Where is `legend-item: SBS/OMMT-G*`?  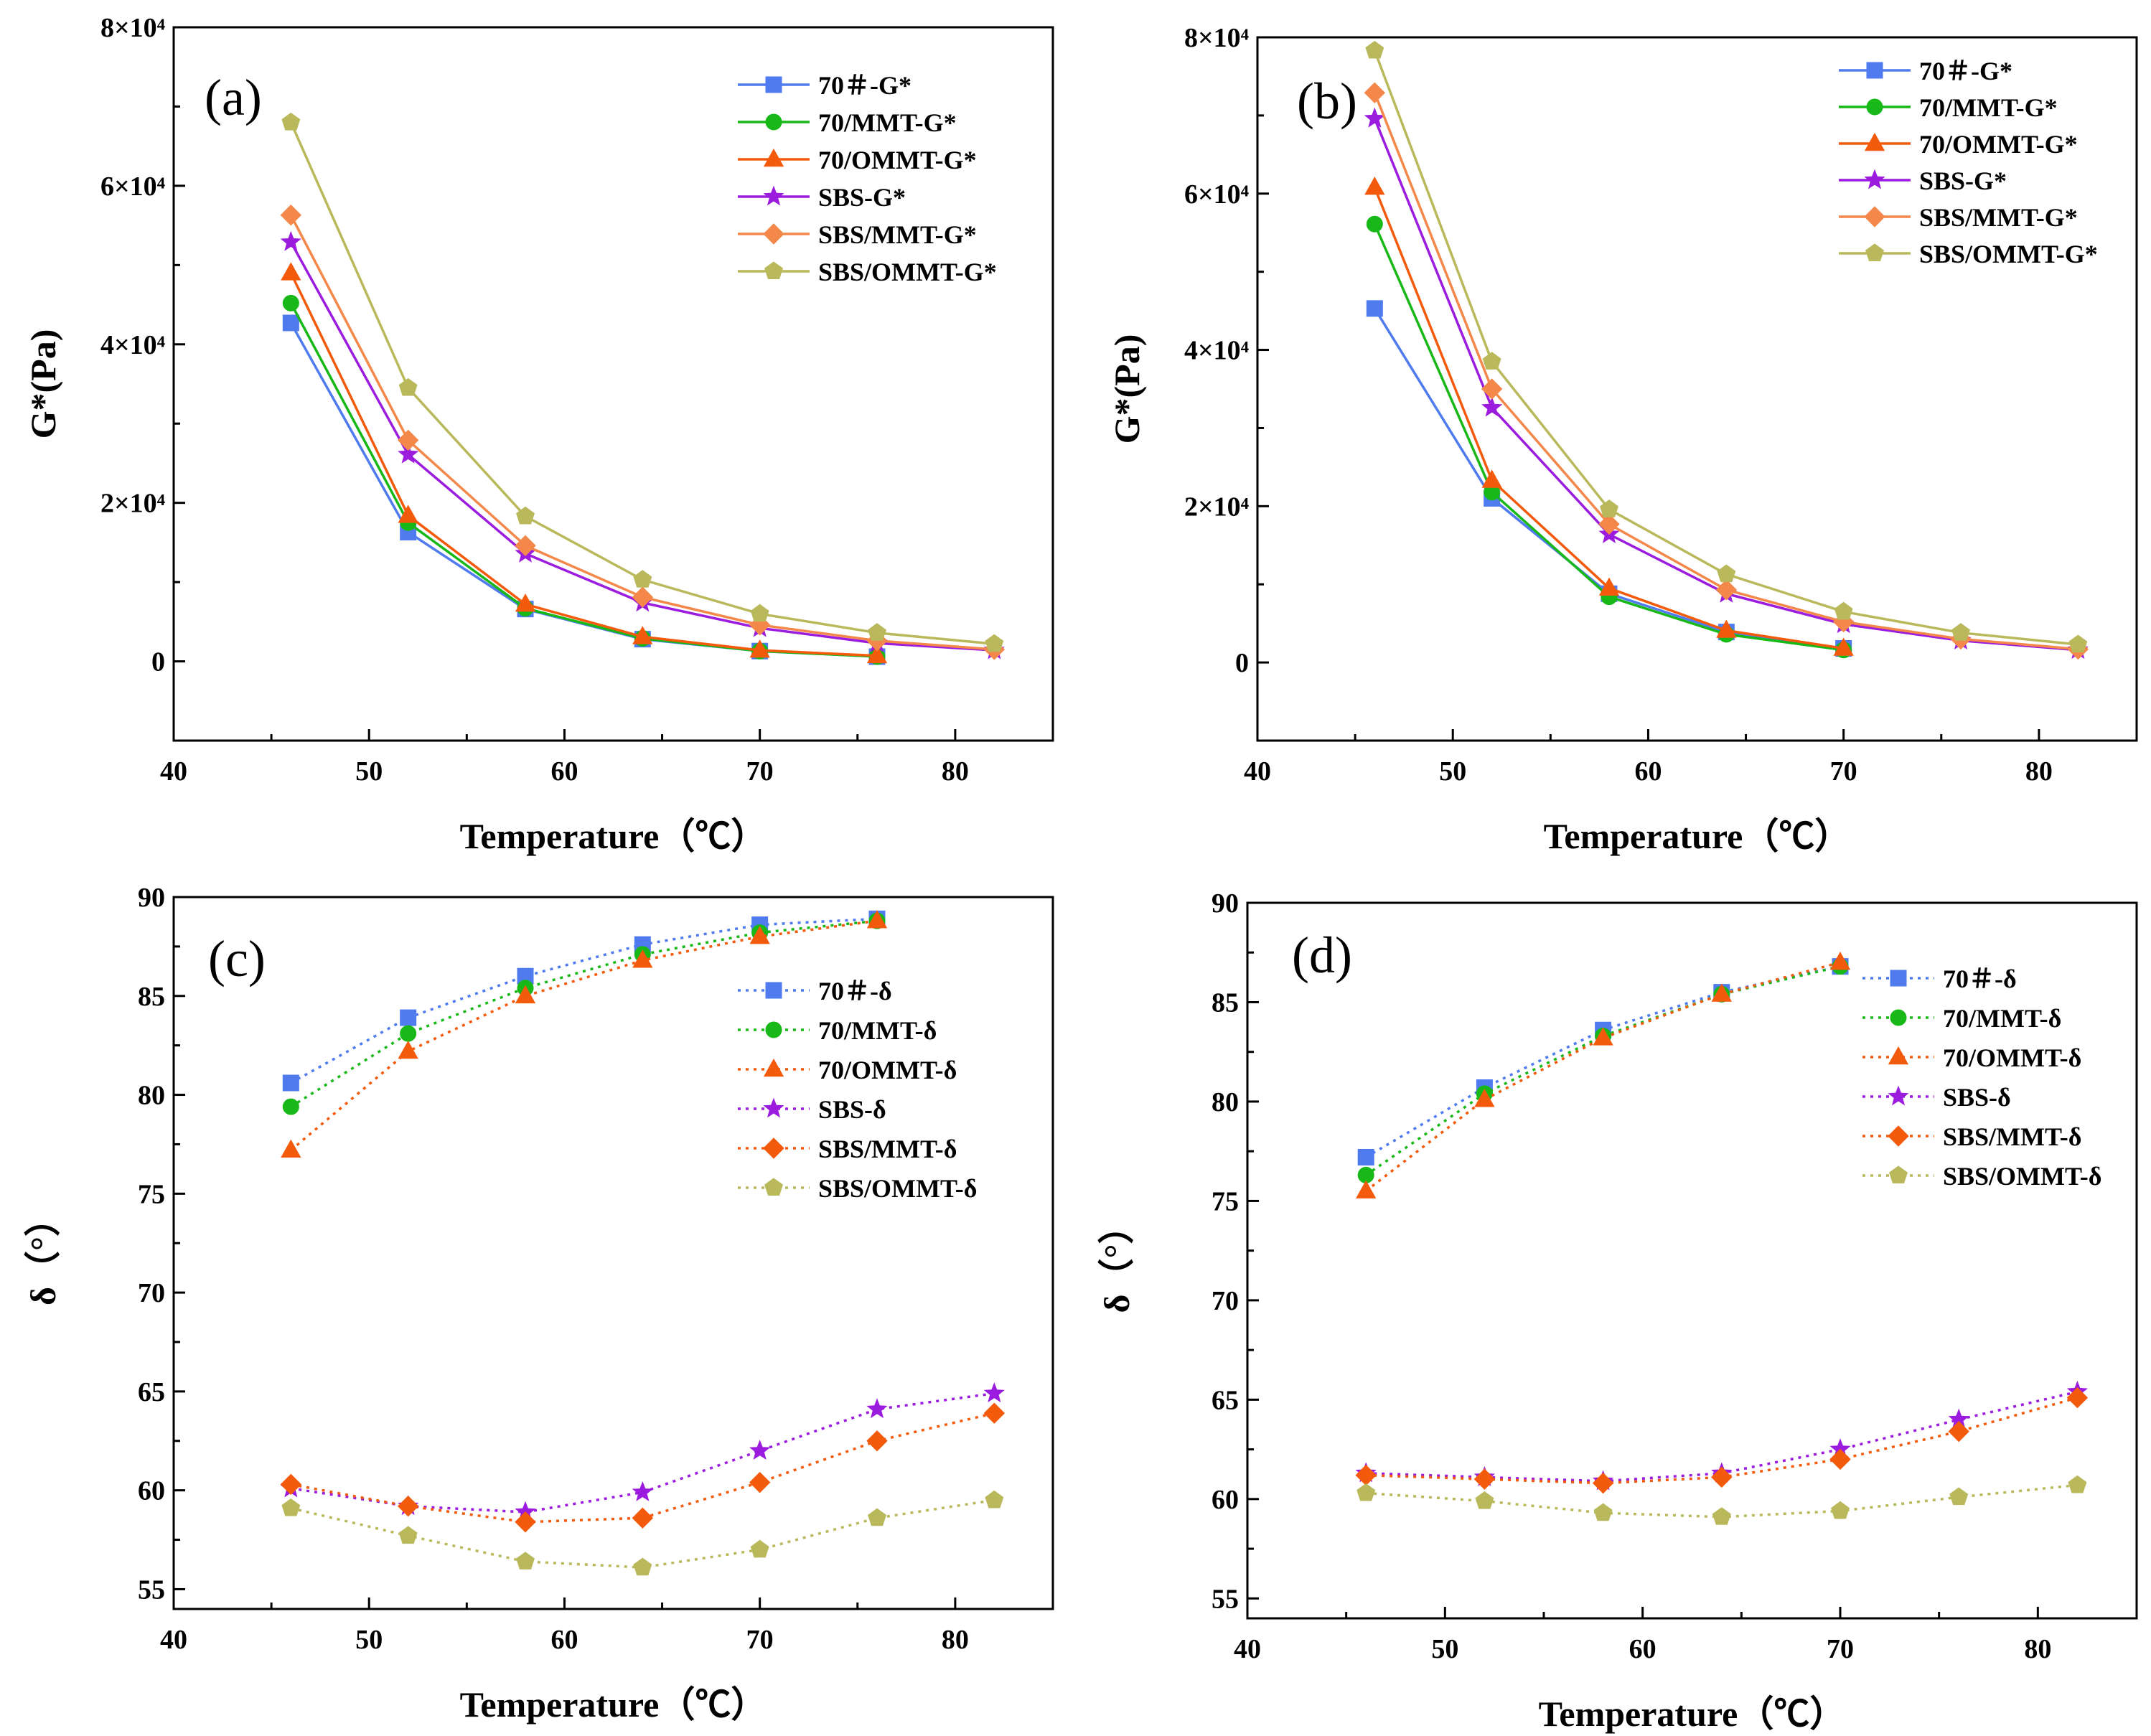 legend-item: SBS/OMMT-G* is located at coordinates (868, 272).